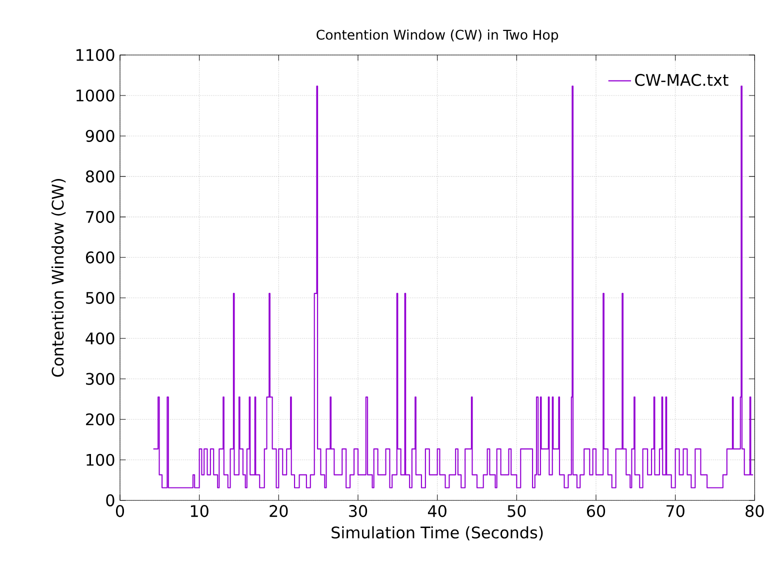  What do you see at coordinates (58, 277) in the screenshot?
I see `y-axis-title: Contention Window (CW)` at bounding box center [58, 277].